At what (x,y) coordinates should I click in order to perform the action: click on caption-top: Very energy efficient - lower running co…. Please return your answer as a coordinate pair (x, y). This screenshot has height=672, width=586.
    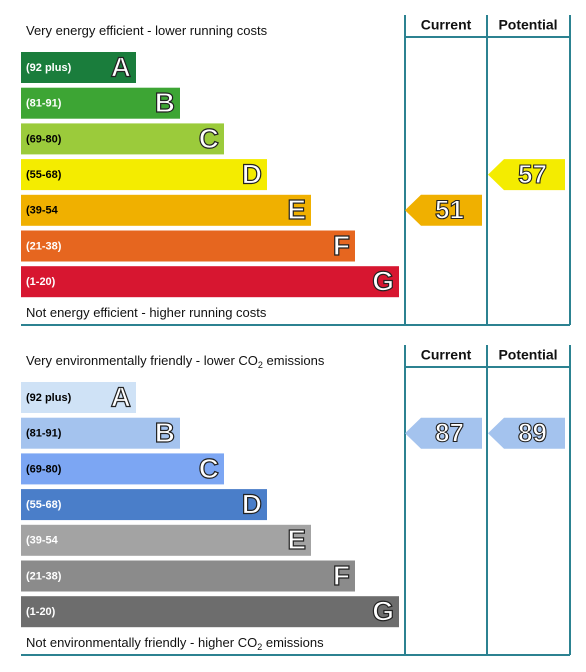
    Looking at the image, I should click on (147, 30).